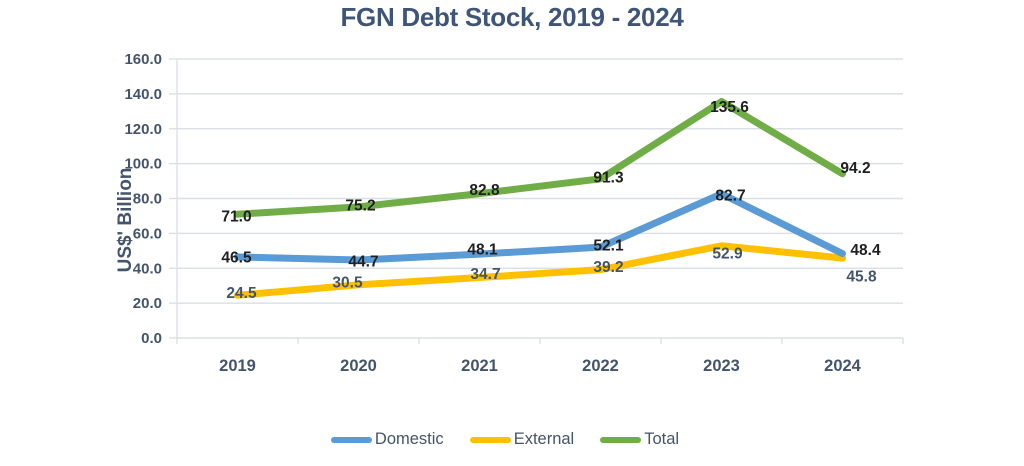  Describe the element at coordinates (147, 233) in the screenshot. I see `y-axis-tick-label: 60.0` at that location.